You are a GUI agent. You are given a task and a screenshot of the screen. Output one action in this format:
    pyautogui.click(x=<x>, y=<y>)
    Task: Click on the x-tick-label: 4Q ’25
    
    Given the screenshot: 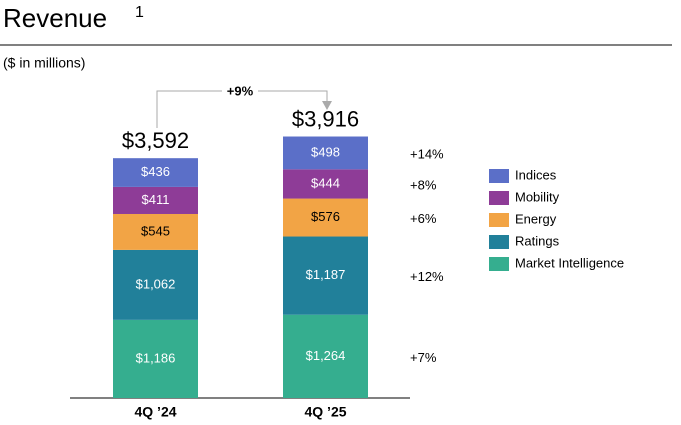 What is the action you would take?
    pyautogui.click(x=325, y=412)
    